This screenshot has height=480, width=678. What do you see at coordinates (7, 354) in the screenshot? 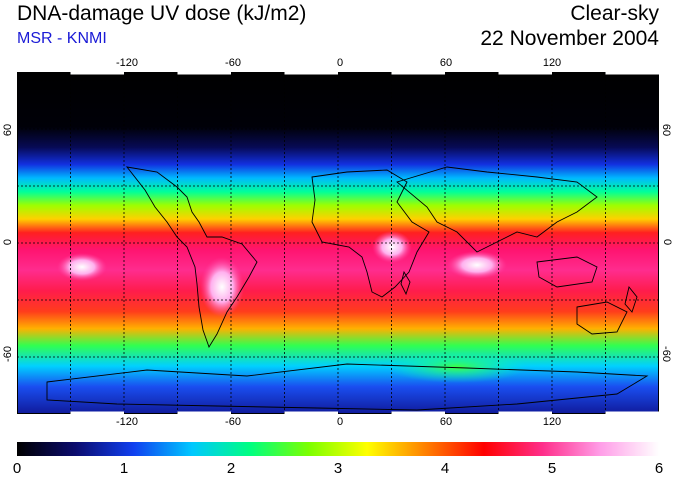
I see `lat-label-left: -60` at bounding box center [7, 354].